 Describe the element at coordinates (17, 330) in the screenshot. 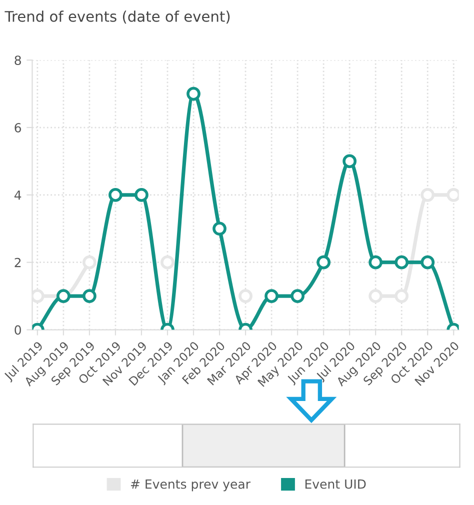

I see `y-tick-label: 0` at that location.